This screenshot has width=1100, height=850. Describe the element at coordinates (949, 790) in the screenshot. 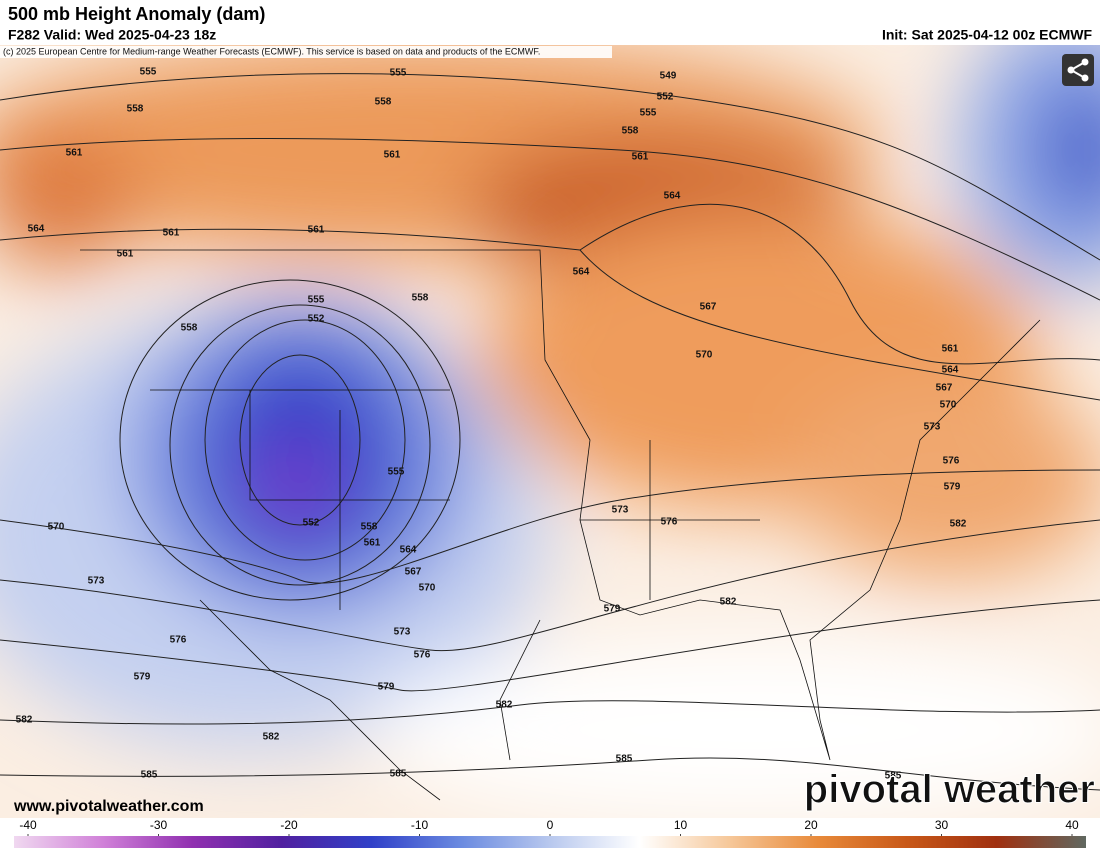

I see `logo: pivotal weather` at that location.